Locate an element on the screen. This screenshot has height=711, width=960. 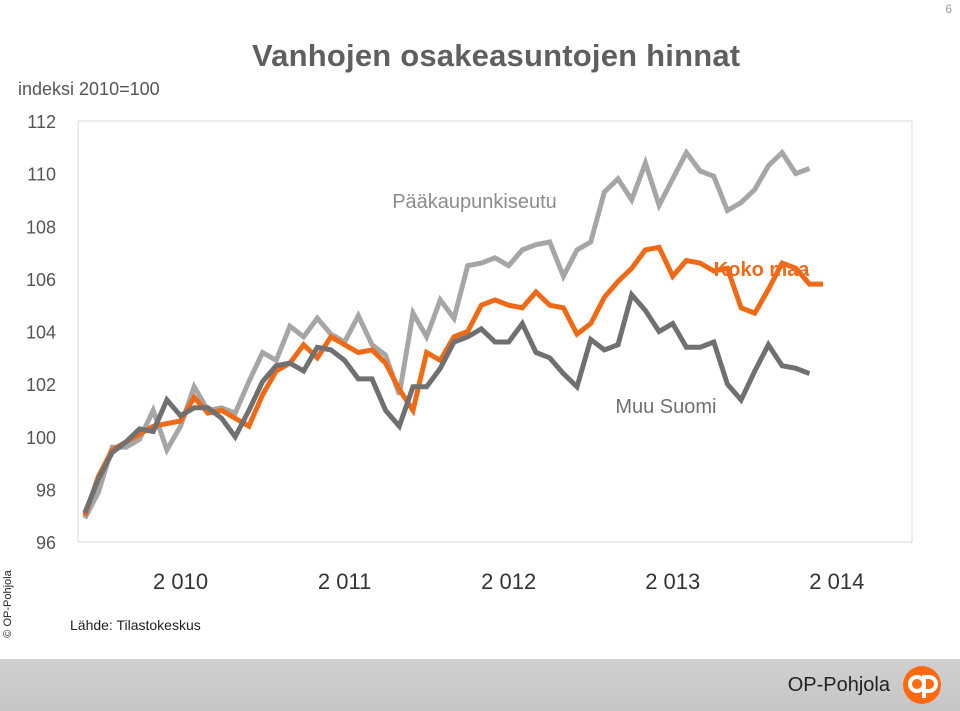
y-tick-label: 106 is located at coordinates (41, 280).